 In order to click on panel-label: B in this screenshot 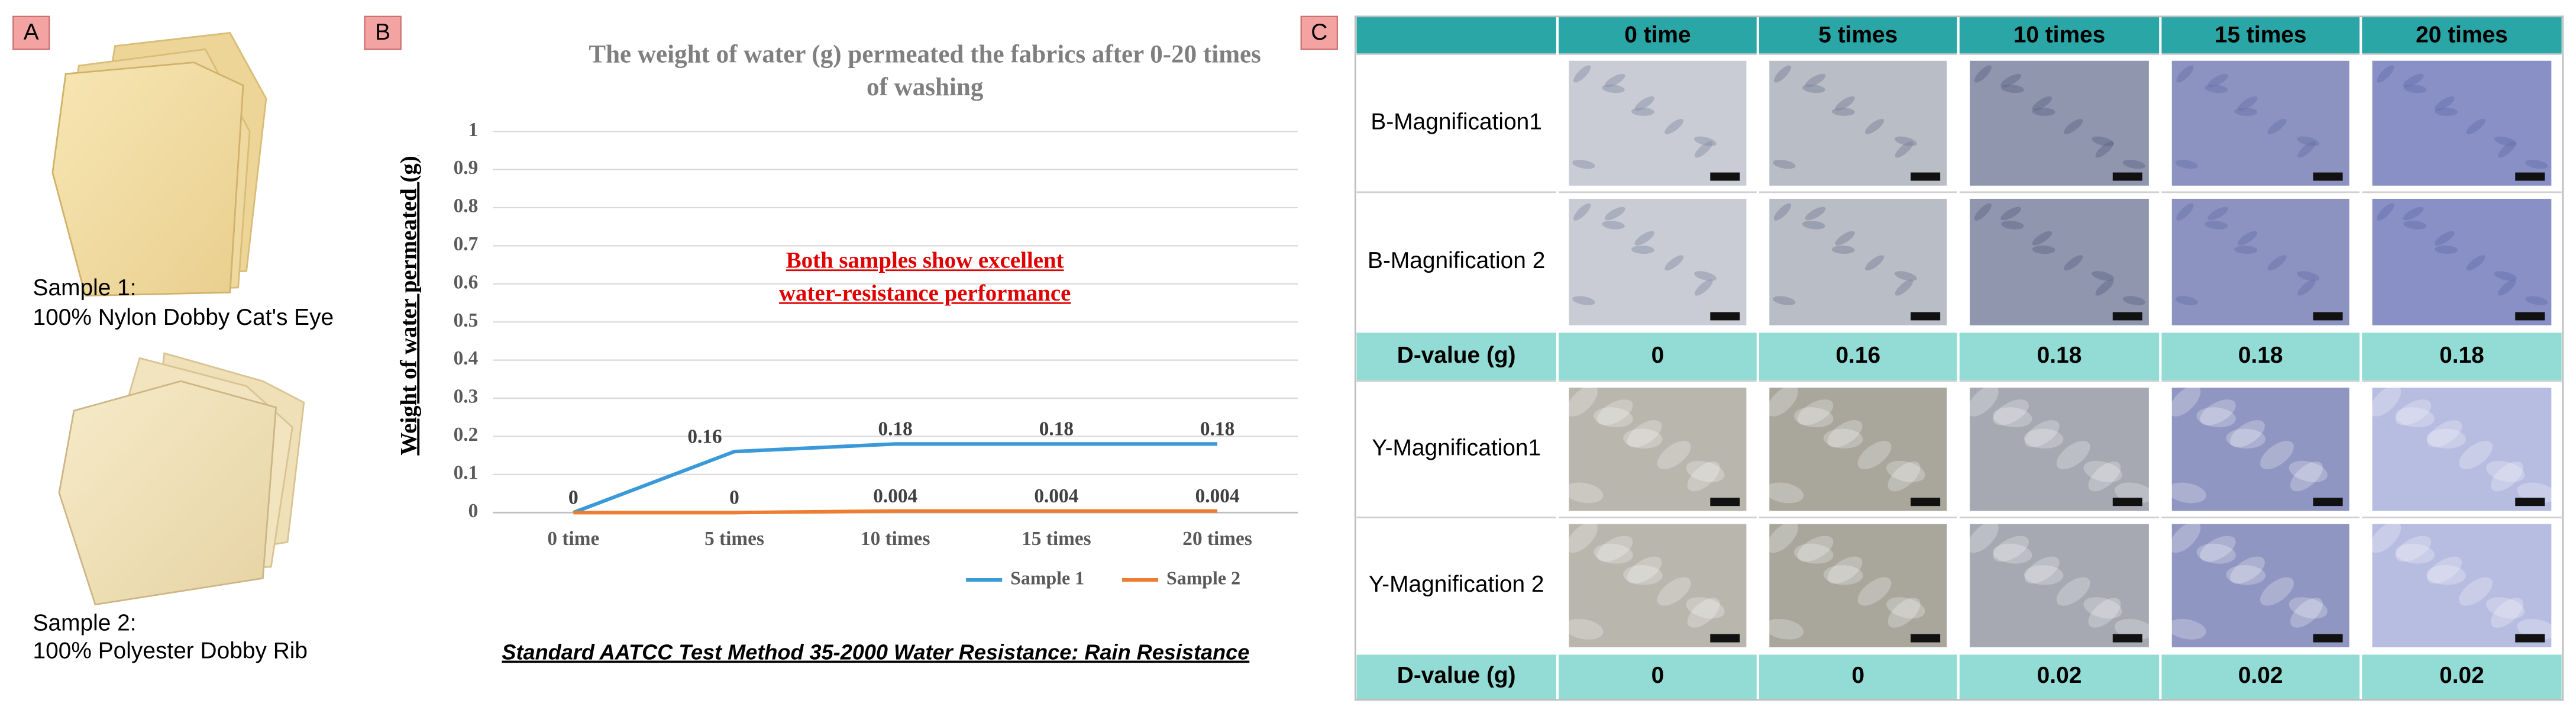, I will do `click(382, 32)`.